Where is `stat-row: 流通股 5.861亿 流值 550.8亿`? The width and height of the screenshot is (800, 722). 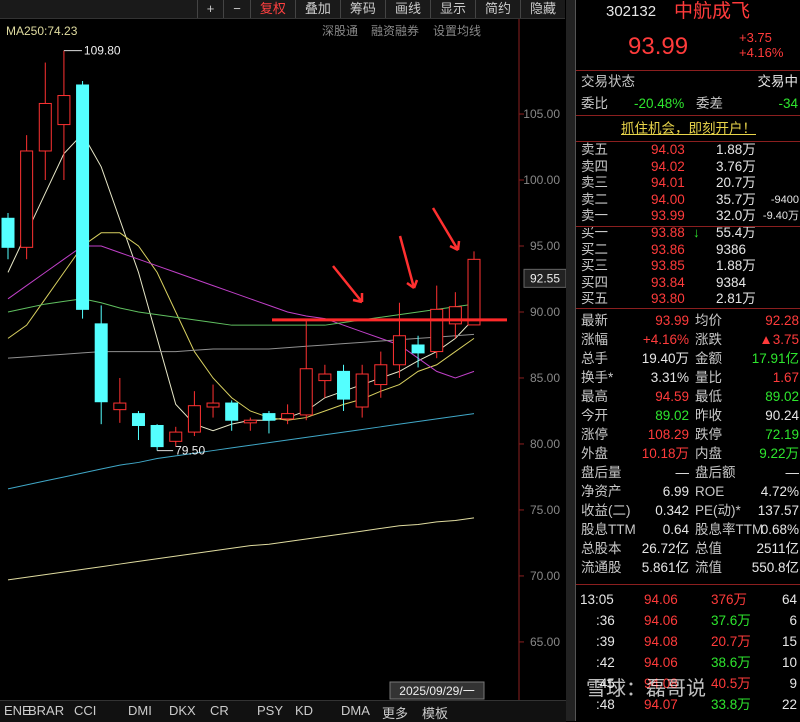 stat-row: 流通股 5.861亿 流值 550.8亿 is located at coordinates (688, 568).